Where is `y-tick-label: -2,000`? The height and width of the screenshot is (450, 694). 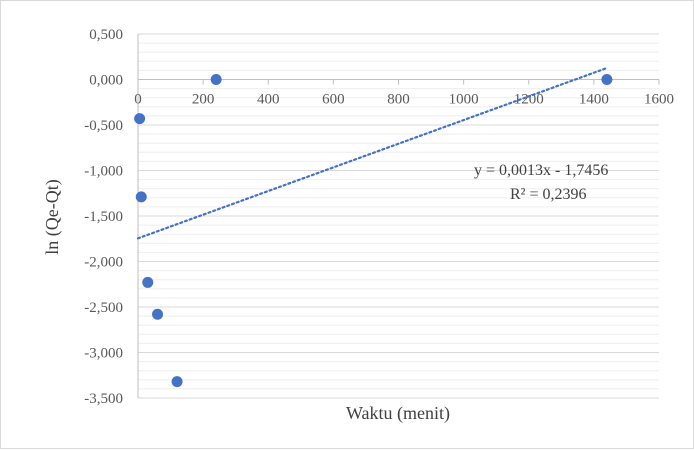
y-tick-label: -2,000 is located at coordinates (103, 263).